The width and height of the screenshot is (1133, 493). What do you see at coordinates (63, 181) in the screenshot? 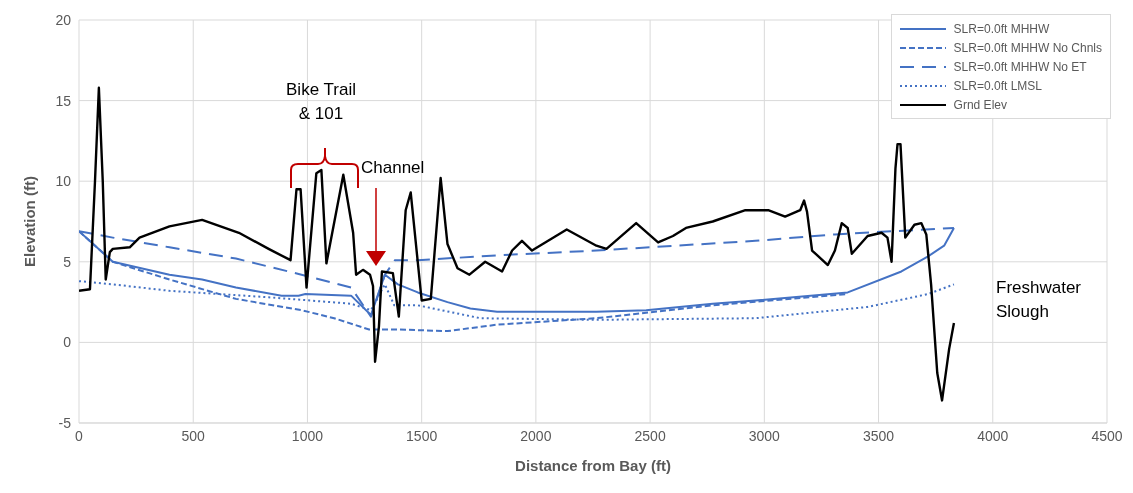
I see `y-tick-label: 10` at bounding box center [63, 181].